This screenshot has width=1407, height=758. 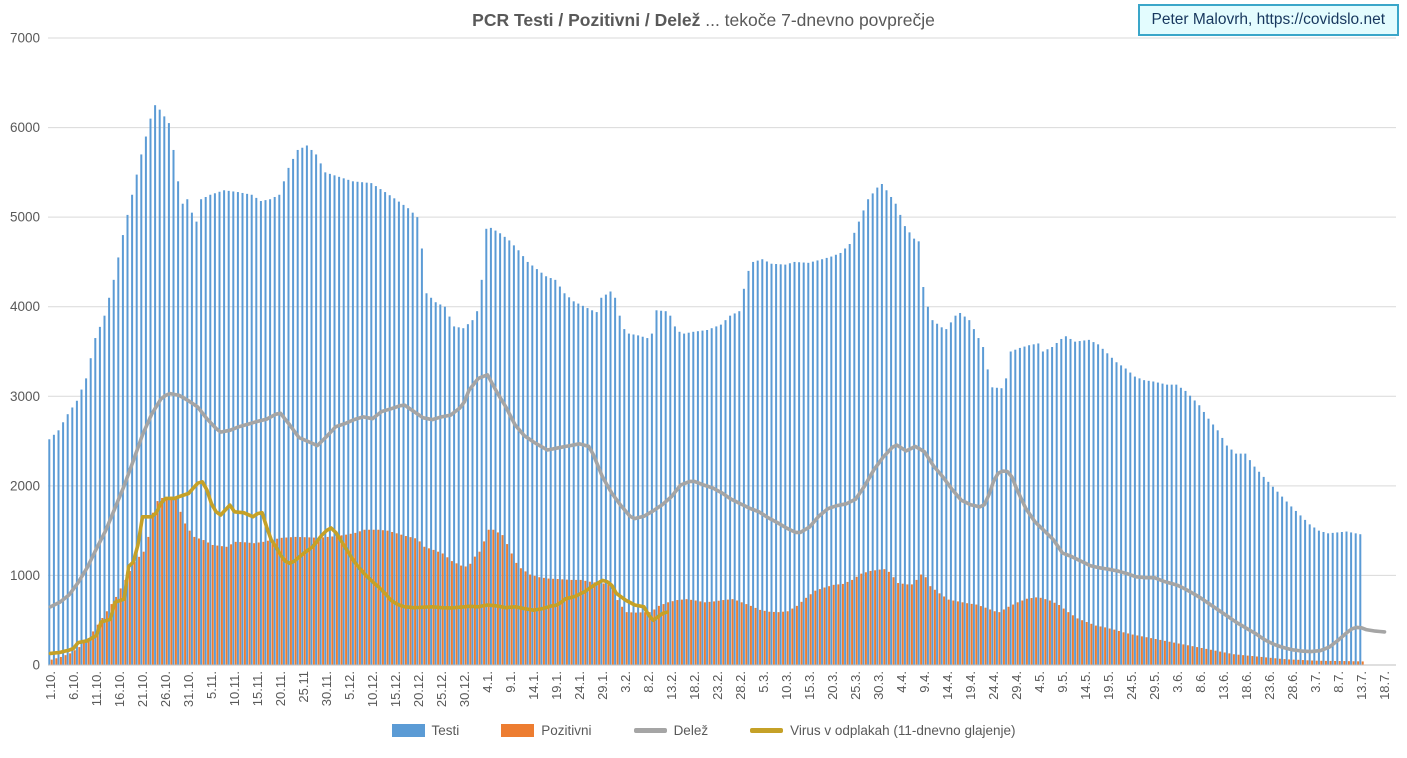 What do you see at coordinates (1268, 20) in the screenshot?
I see `author-annotation-box: Peter Malovrh, https://covidslo.net` at bounding box center [1268, 20].